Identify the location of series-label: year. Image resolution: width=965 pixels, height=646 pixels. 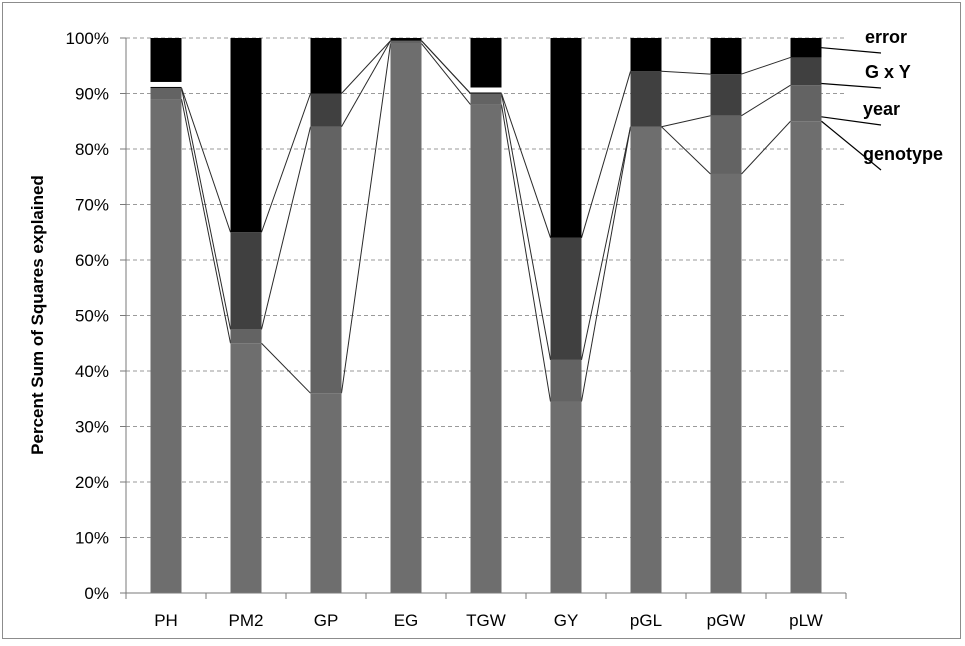
(881, 109).